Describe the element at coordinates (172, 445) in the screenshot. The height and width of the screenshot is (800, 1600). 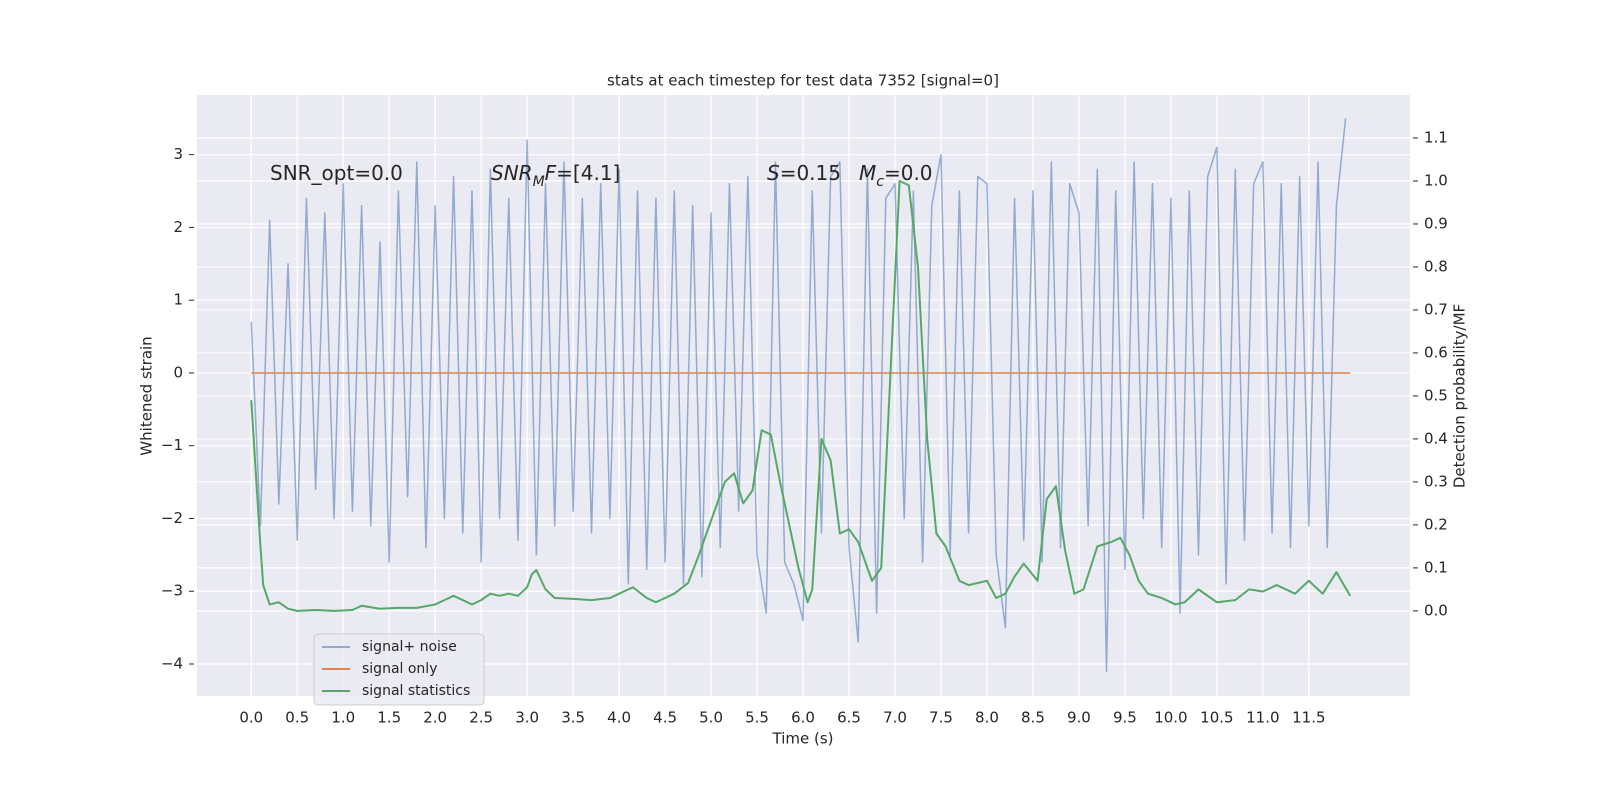
I see `y-tick-label: −1` at that location.